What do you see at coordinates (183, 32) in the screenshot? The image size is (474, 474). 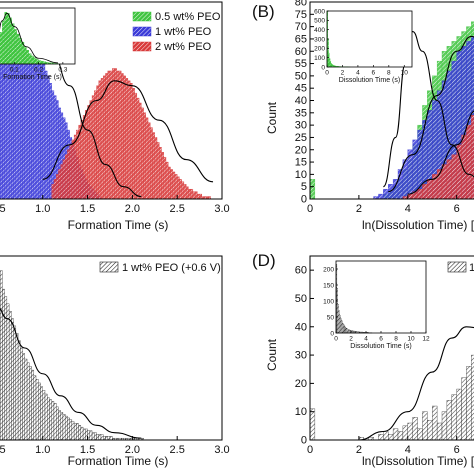 I see `legend-label-1: 1 wt% PEO` at bounding box center [183, 32].